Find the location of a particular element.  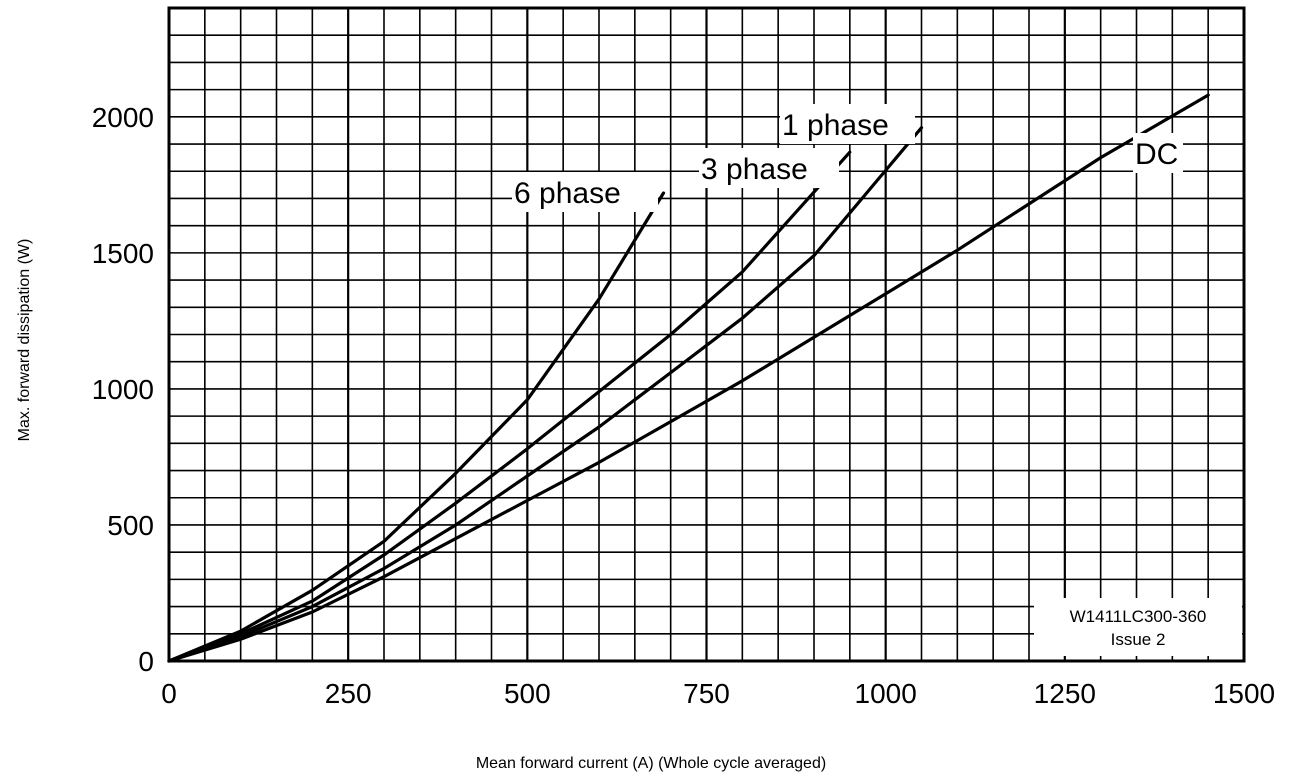

label-bg-dc is located at coordinates (1158, 153).